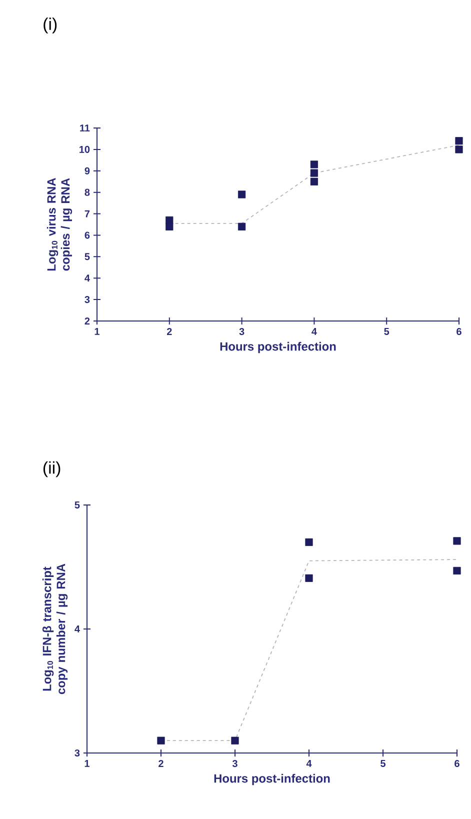  What do you see at coordinates (87, 321) in the screenshot?
I see `y-tick-label: 2` at bounding box center [87, 321].